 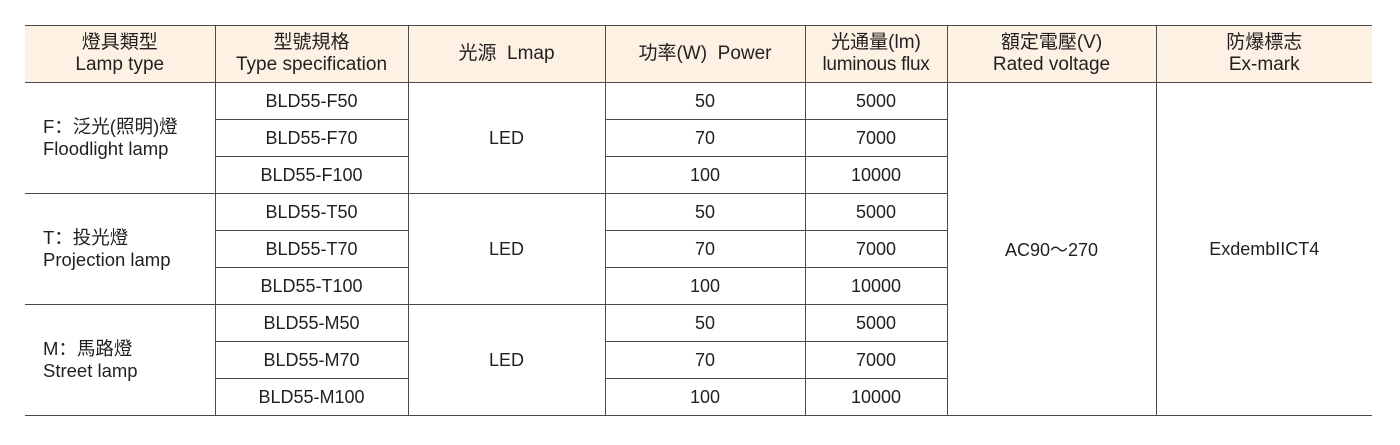 What do you see at coordinates (506, 54) in the screenshot?
I see `header-source: 光源 Lmap` at bounding box center [506, 54].